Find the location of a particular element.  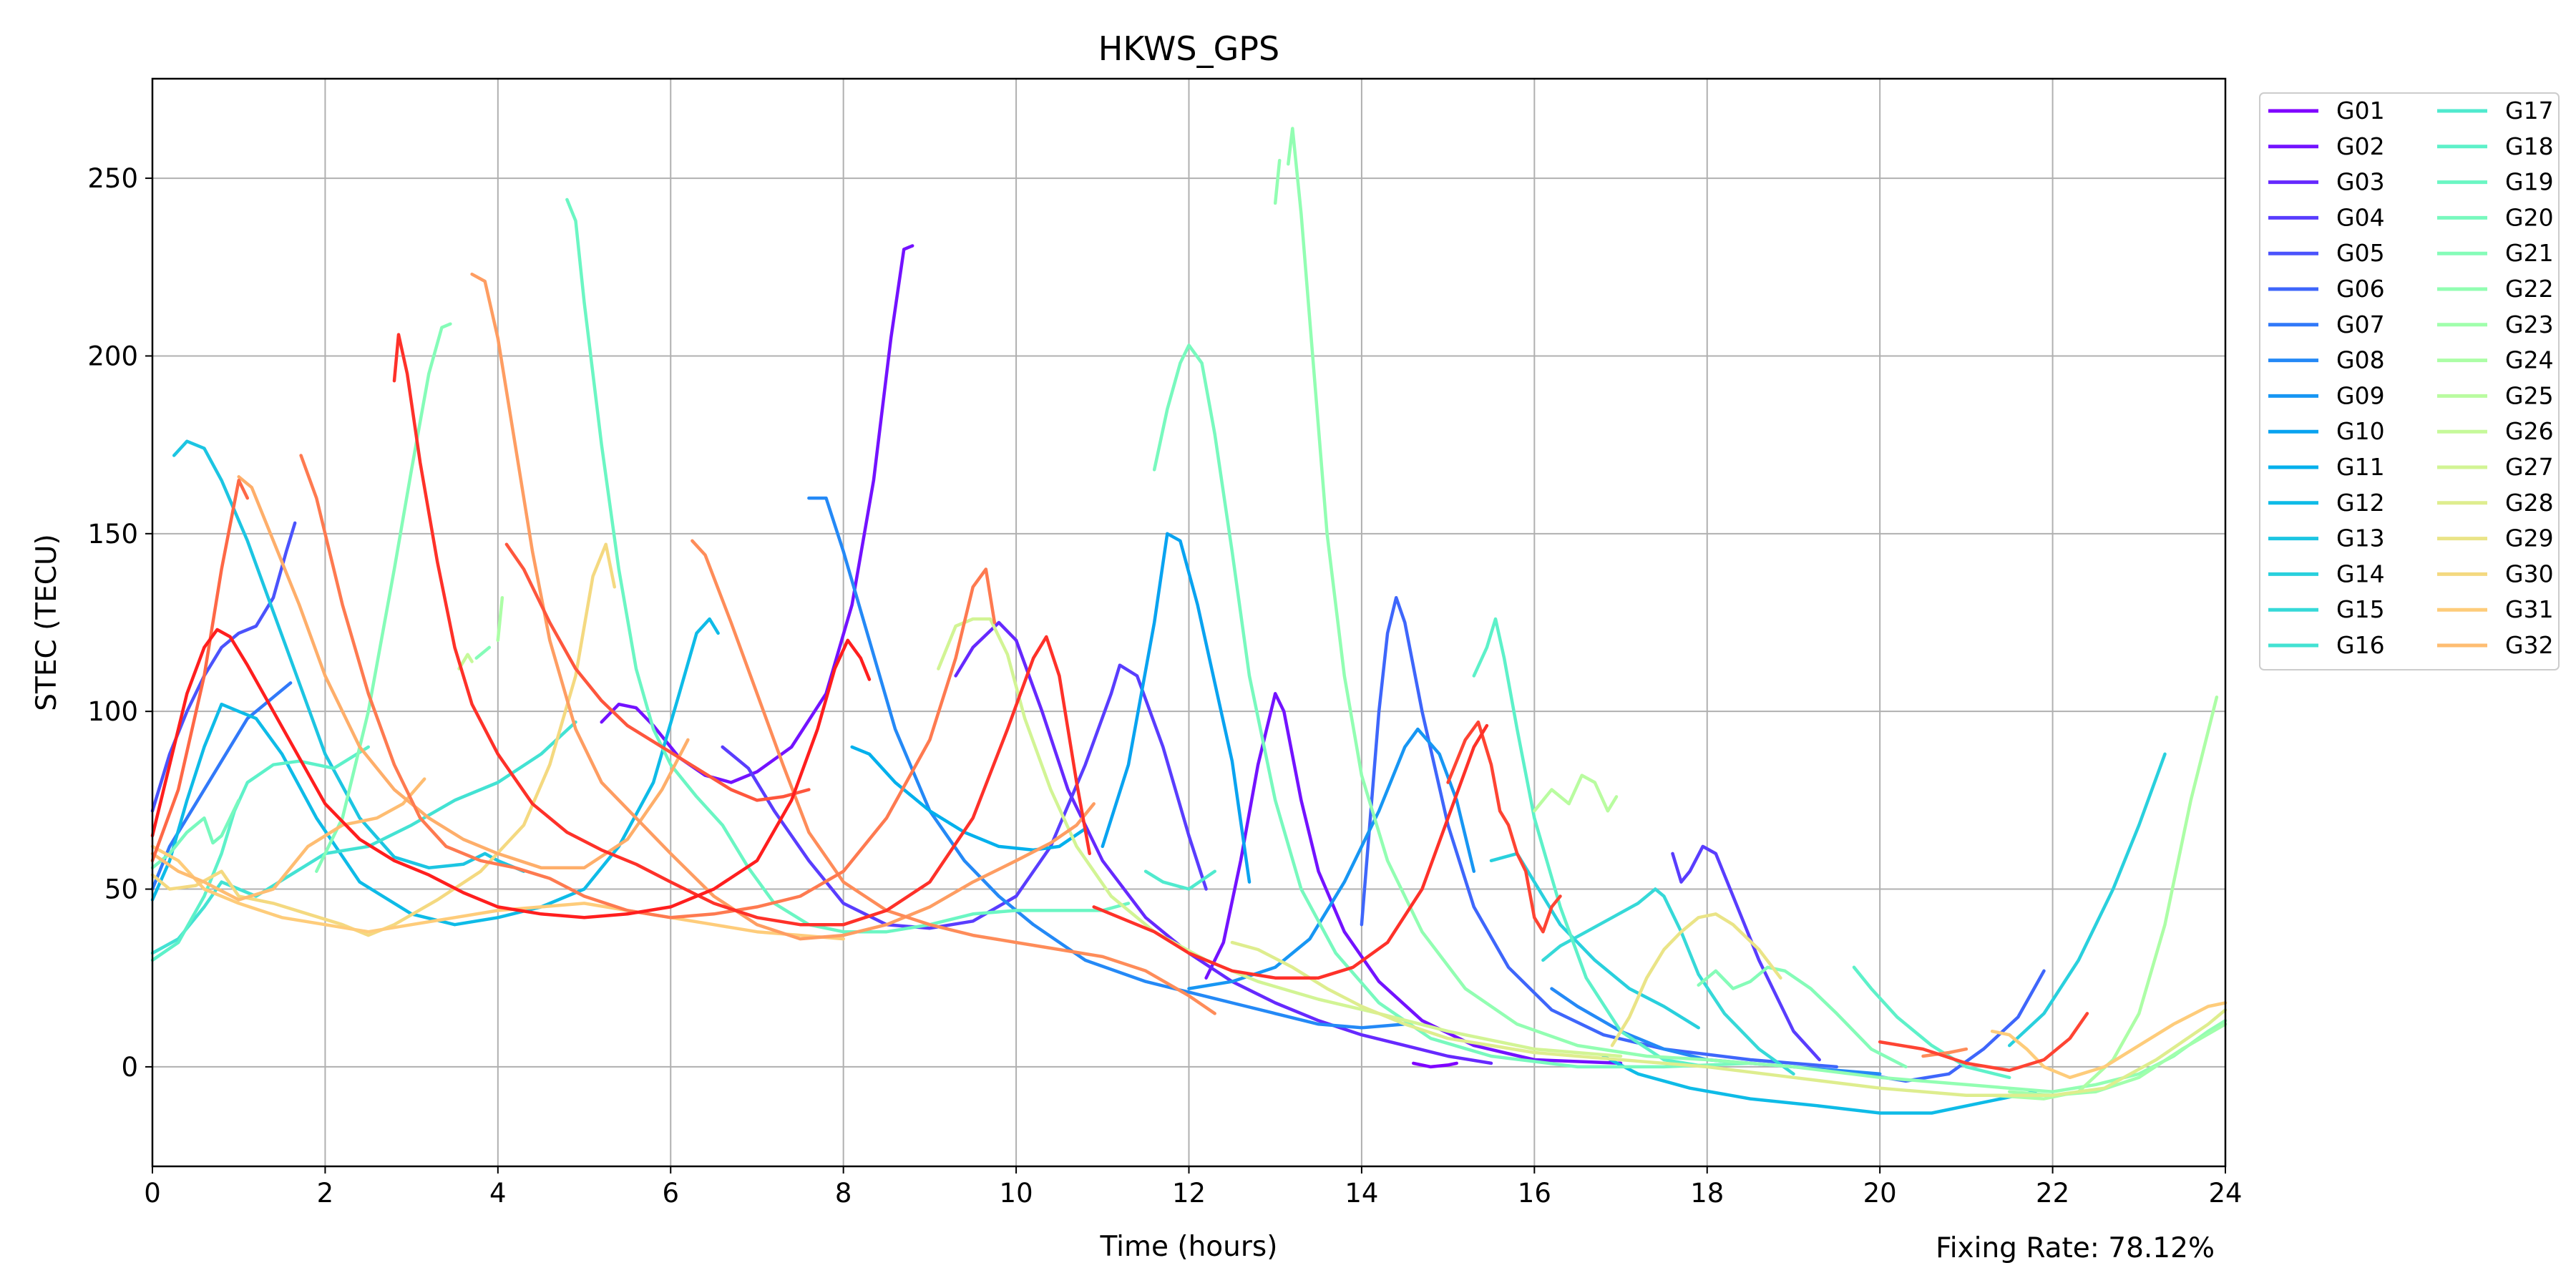

legend-item: G08 is located at coordinates (2326, 360).